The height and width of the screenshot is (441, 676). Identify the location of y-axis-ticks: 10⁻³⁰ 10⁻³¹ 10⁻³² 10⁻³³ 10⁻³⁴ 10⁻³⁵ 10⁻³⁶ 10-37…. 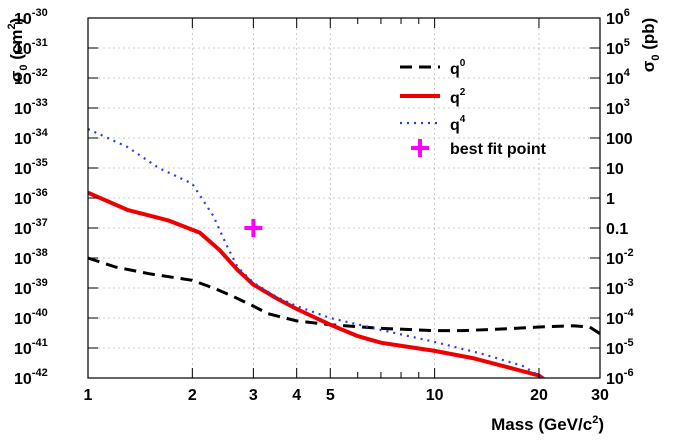
(56, 197).